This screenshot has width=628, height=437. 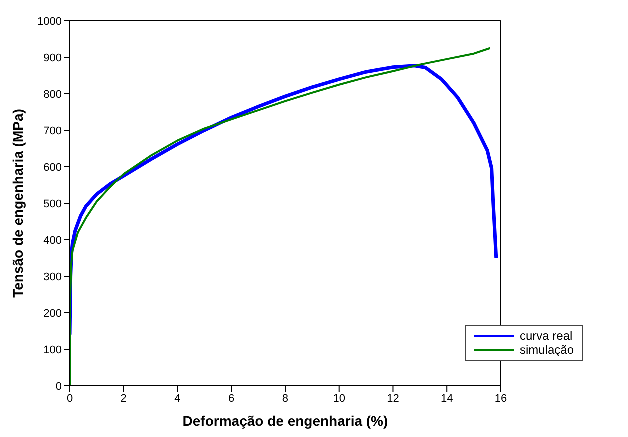 I want to click on legend-label: simulação, so click(x=547, y=350).